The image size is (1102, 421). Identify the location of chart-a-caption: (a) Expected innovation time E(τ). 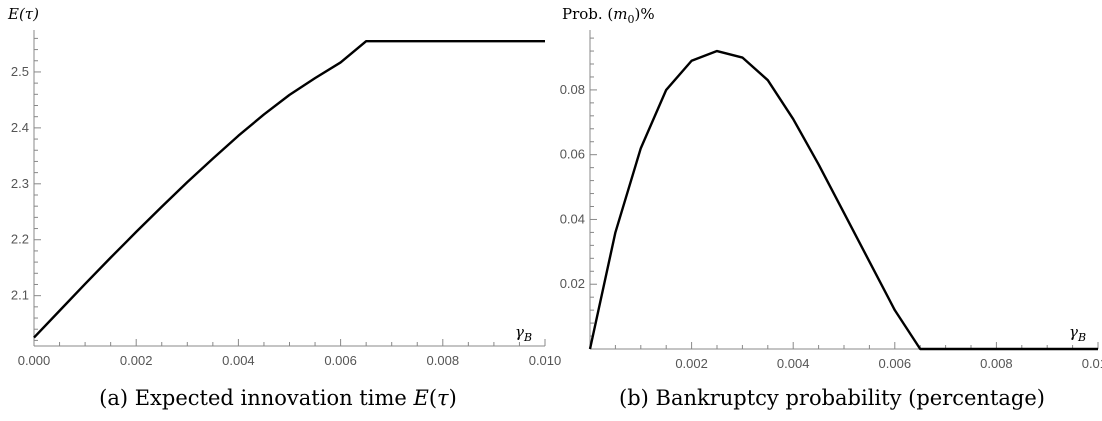
(278, 398).